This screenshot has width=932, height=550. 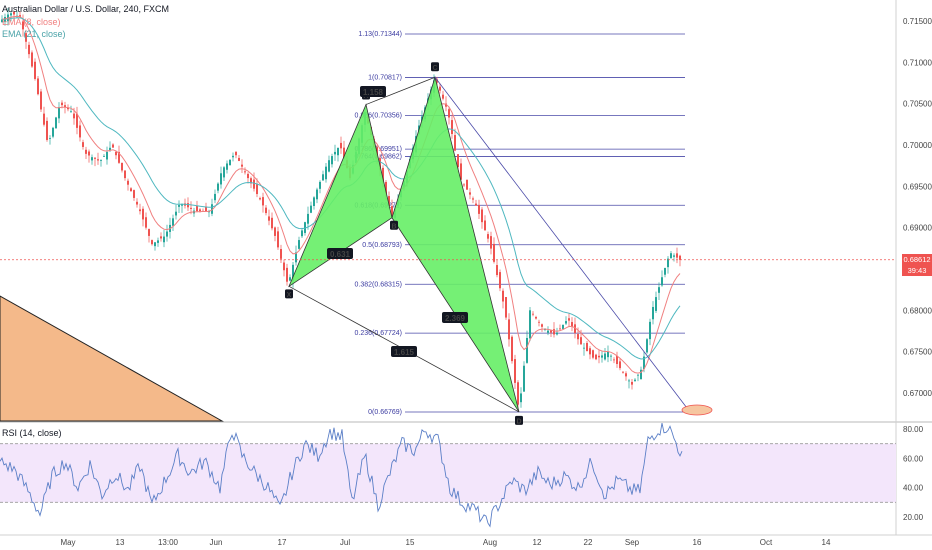 I want to click on ratio-label: 0.631, so click(x=340, y=254).